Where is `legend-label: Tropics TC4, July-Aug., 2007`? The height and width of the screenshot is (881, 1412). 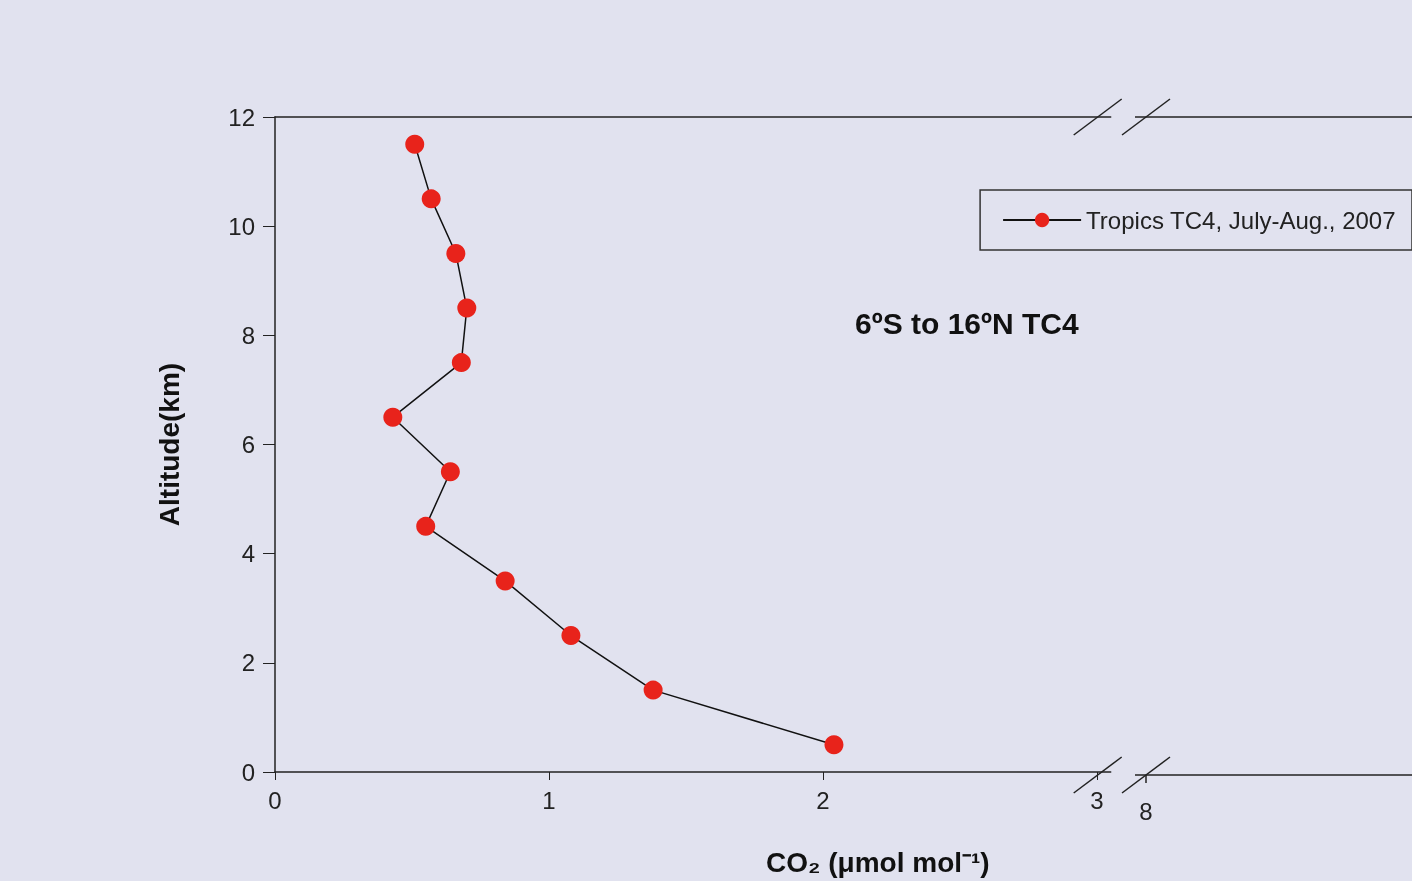 legend-label: Tropics TC4, July-Aug., 2007 is located at coordinates (1241, 220).